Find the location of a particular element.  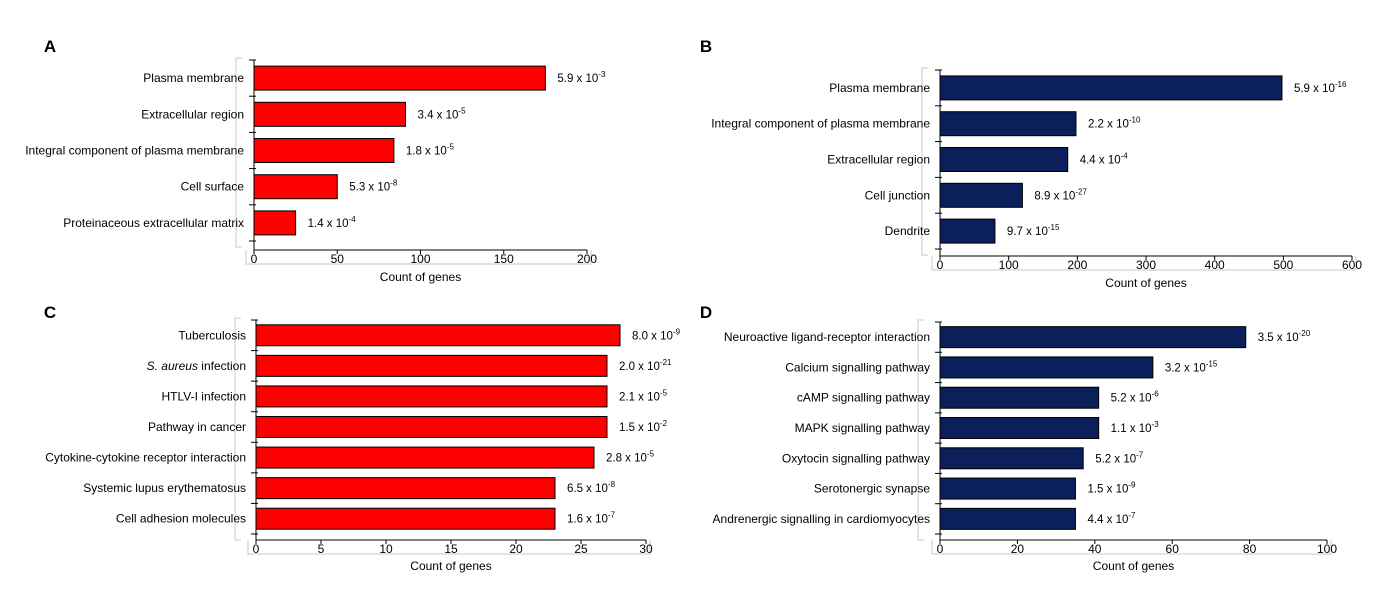

panel-label: B is located at coordinates (706, 46).